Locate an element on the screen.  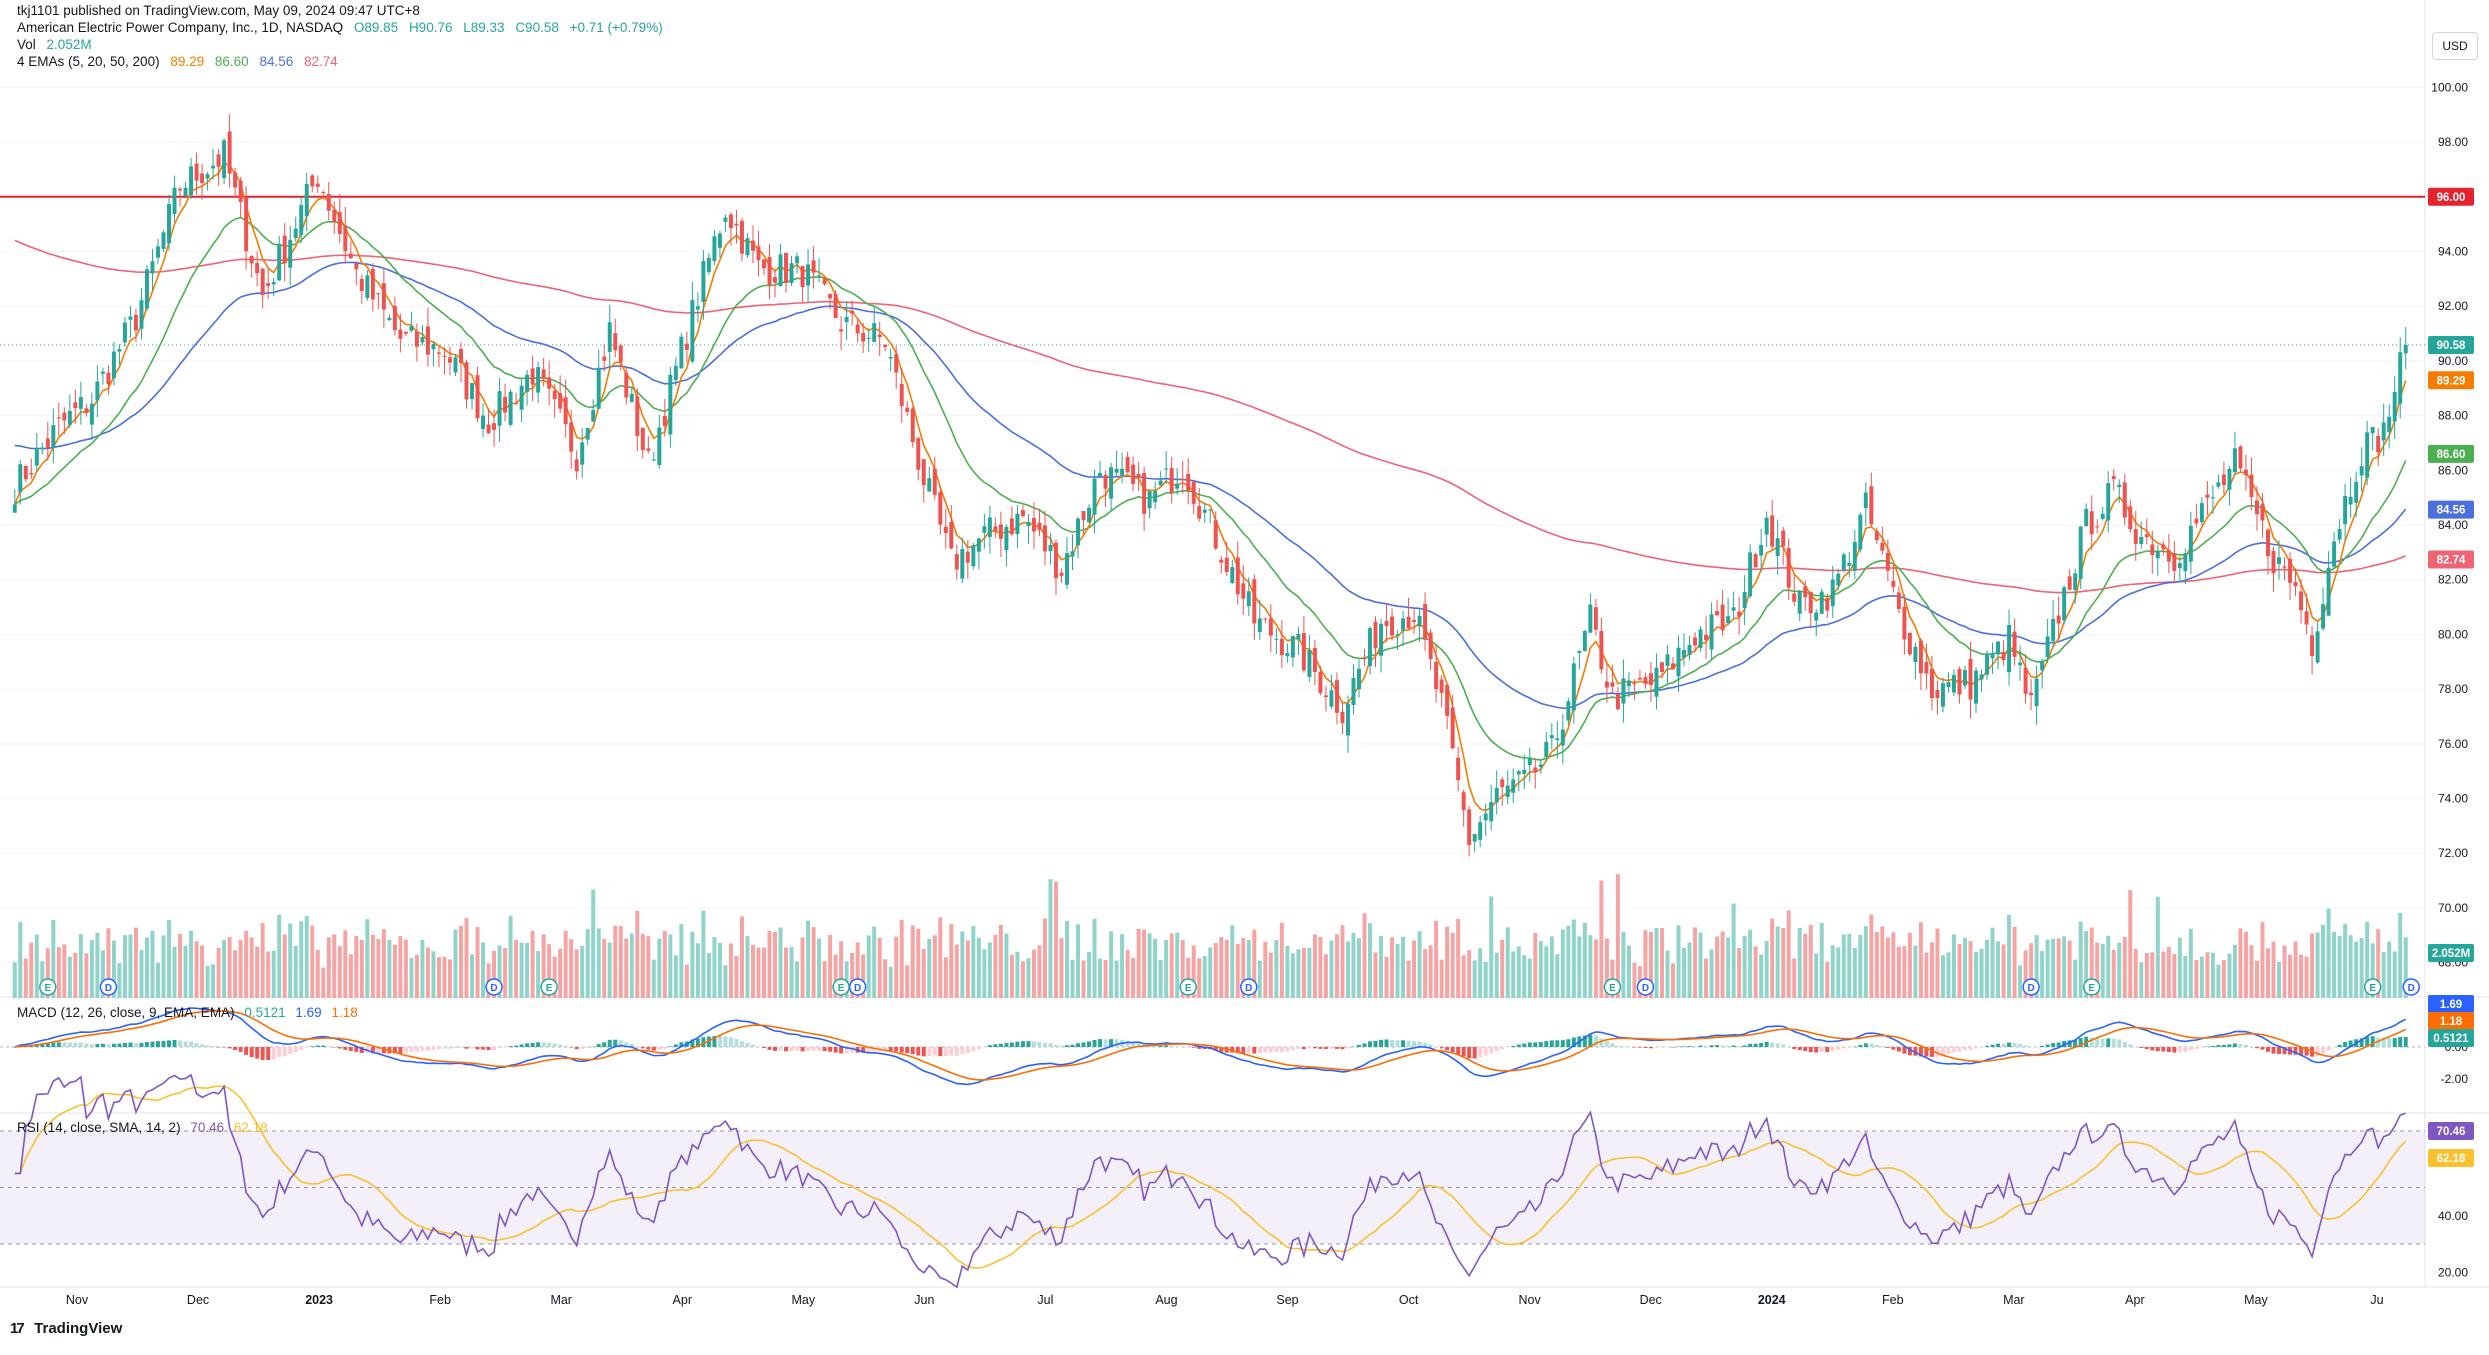
resistance-price-badge is located at coordinates (2451, 196).